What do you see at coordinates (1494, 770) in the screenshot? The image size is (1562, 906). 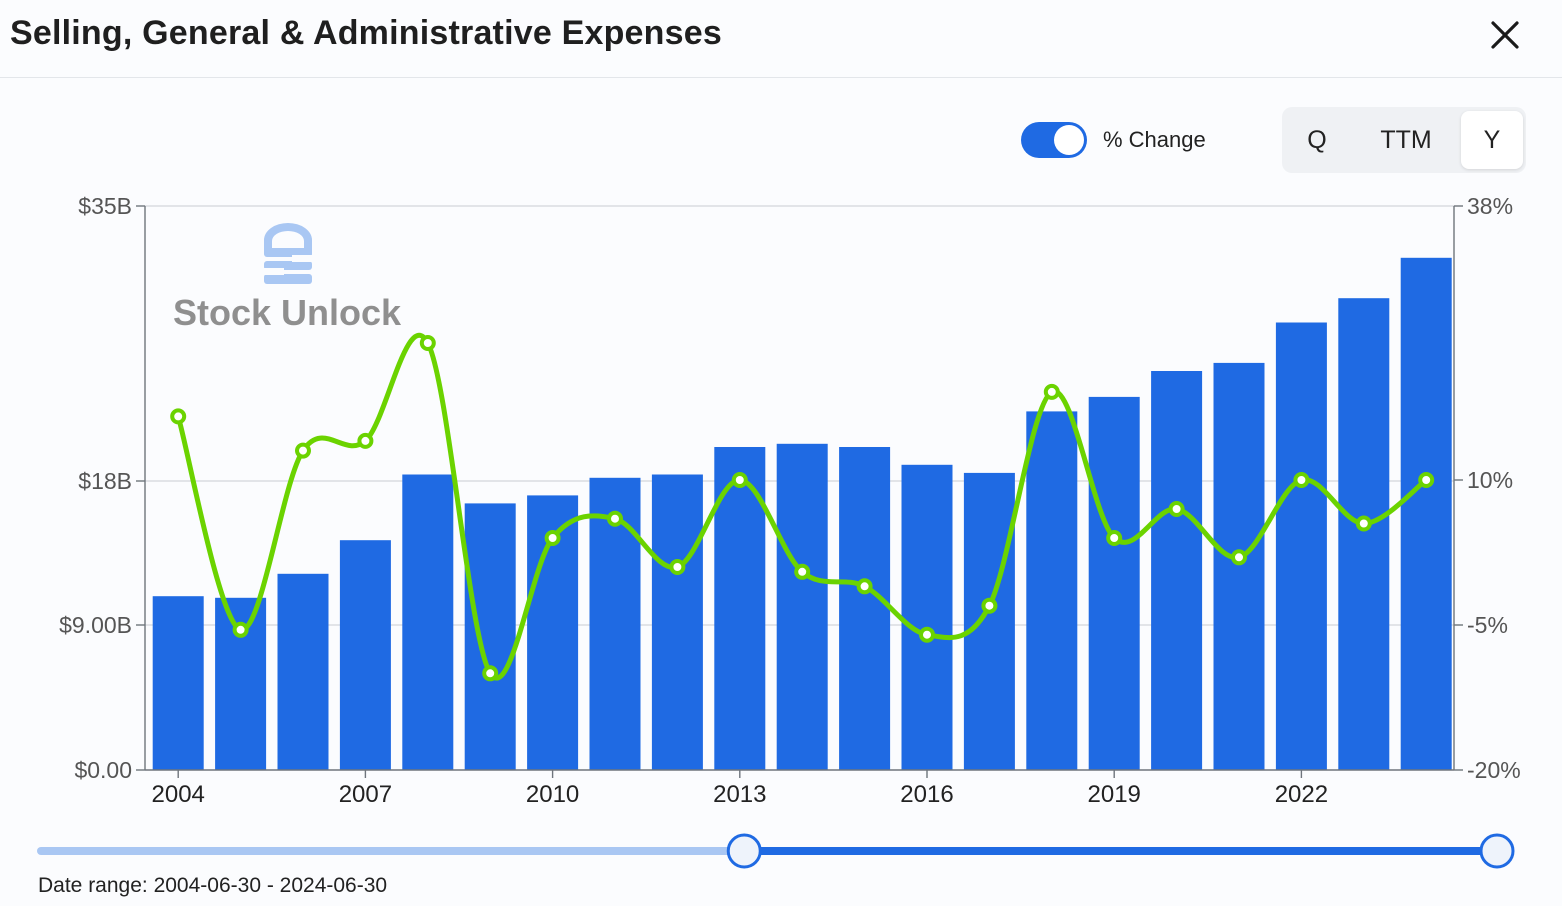 I see `right-tick-label: -20%` at bounding box center [1494, 770].